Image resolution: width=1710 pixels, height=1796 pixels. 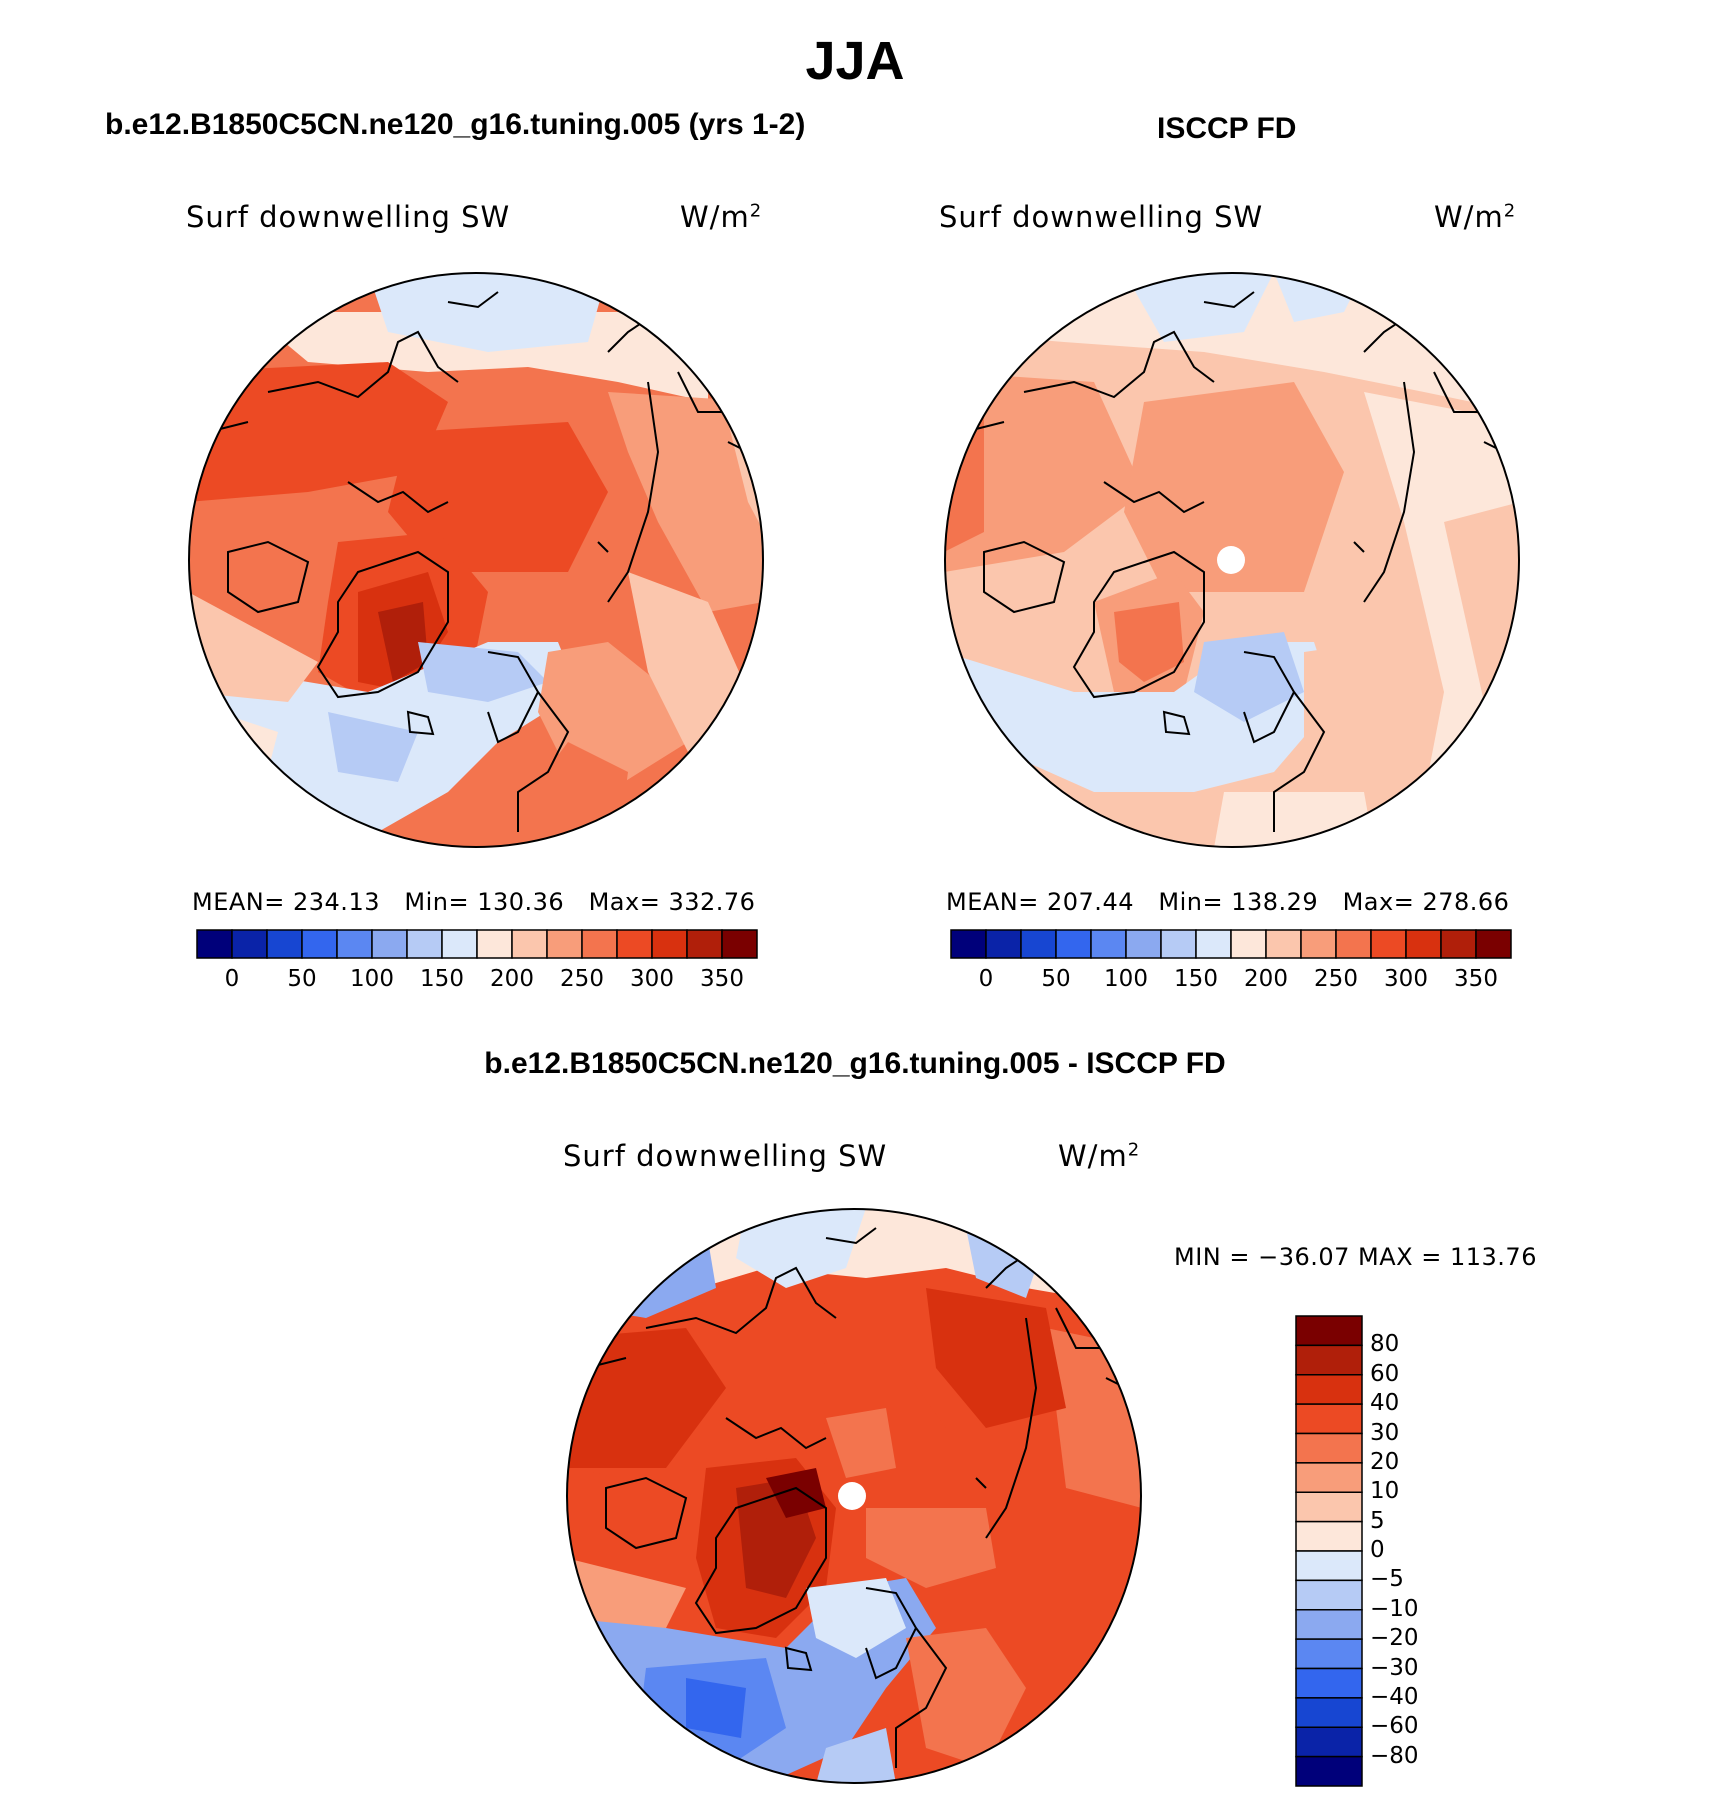 What do you see at coordinates (1394, 1667) in the screenshot?
I see `colorbar-tick-label: −30` at bounding box center [1394, 1667].